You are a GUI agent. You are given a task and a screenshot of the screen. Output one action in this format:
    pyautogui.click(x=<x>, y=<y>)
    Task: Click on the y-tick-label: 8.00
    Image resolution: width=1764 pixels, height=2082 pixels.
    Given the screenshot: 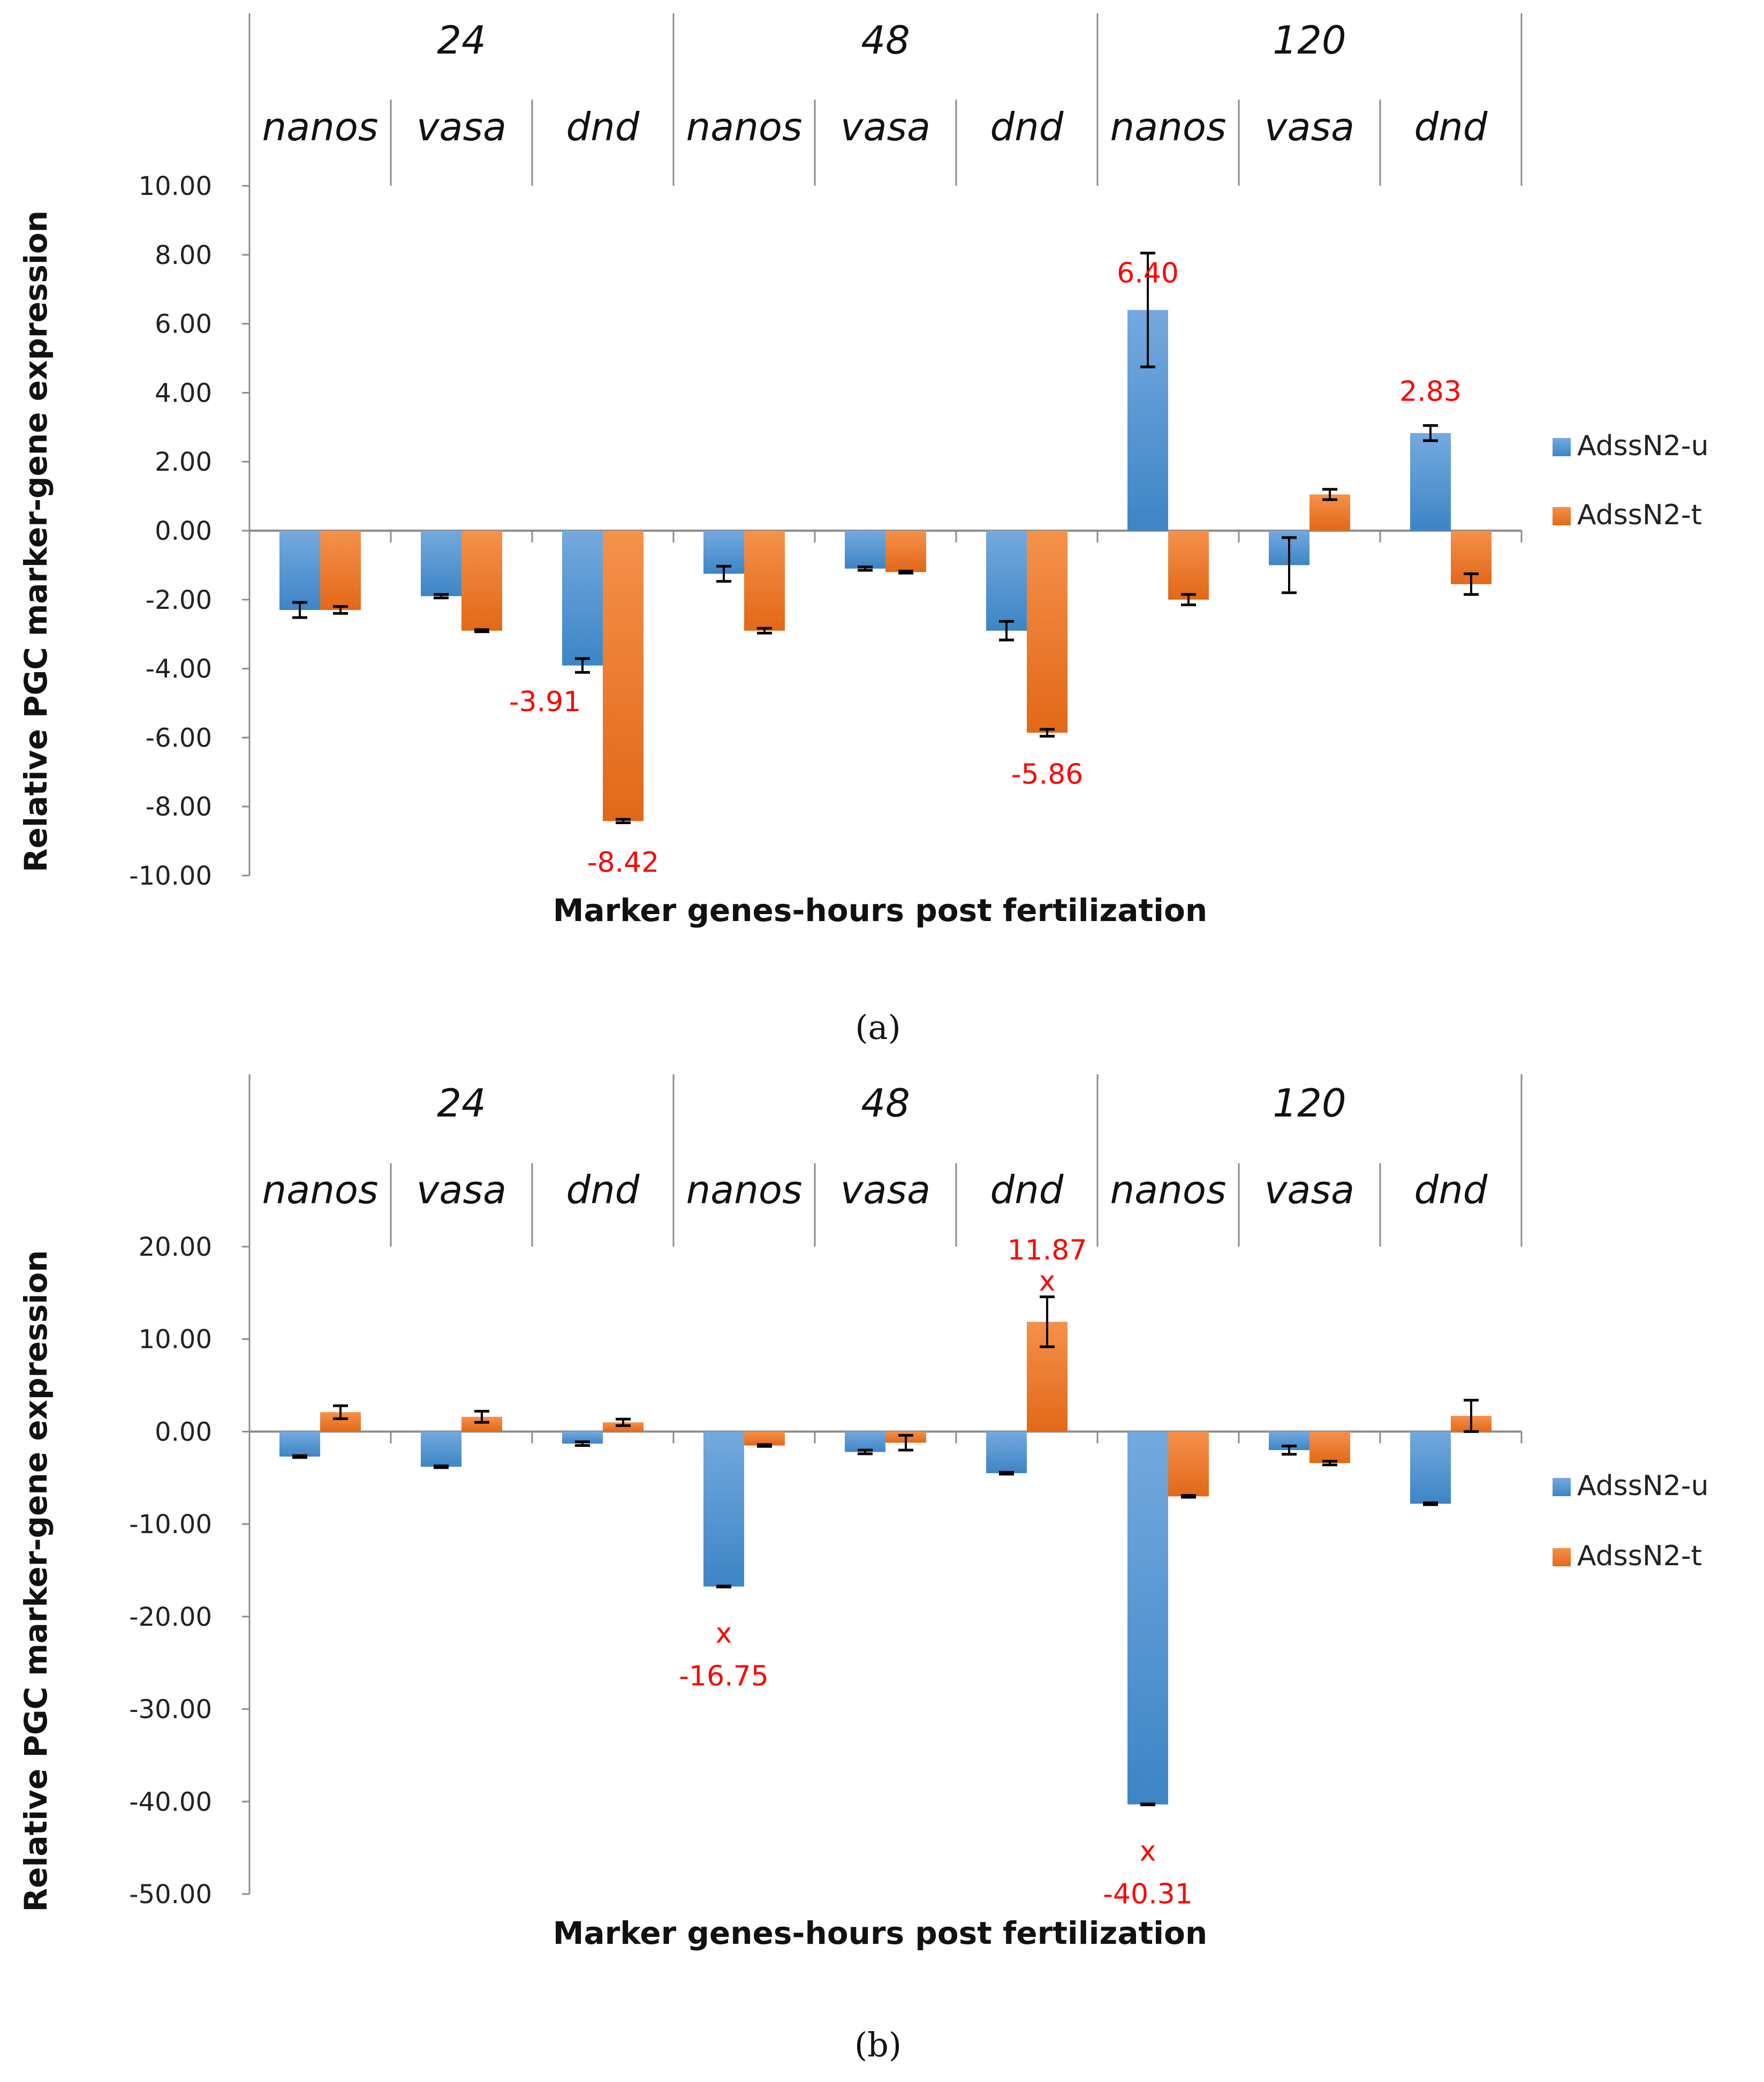 What is the action you would take?
    pyautogui.click(x=184, y=255)
    